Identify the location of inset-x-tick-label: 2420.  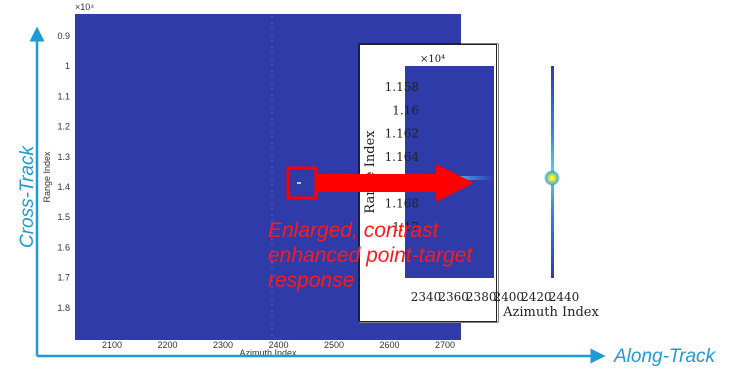
(536, 297).